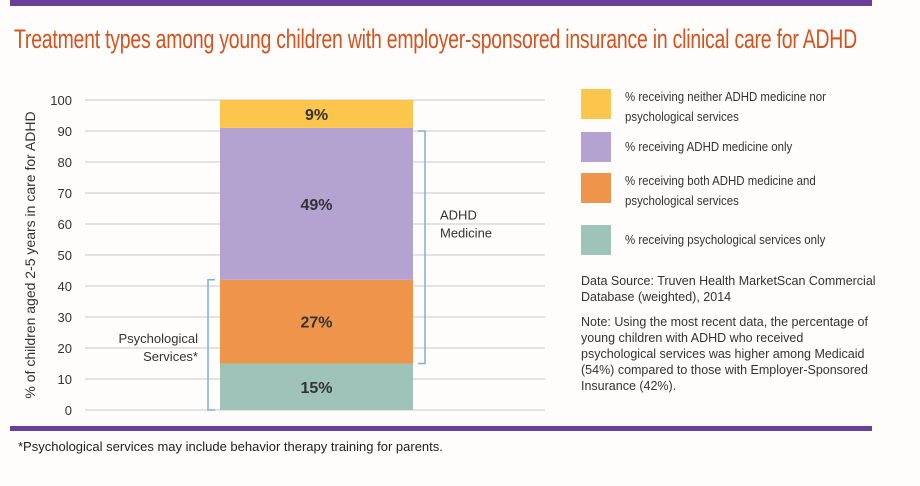 The height and width of the screenshot is (486, 920). I want to click on y-tick-label: 20, so click(65, 348).